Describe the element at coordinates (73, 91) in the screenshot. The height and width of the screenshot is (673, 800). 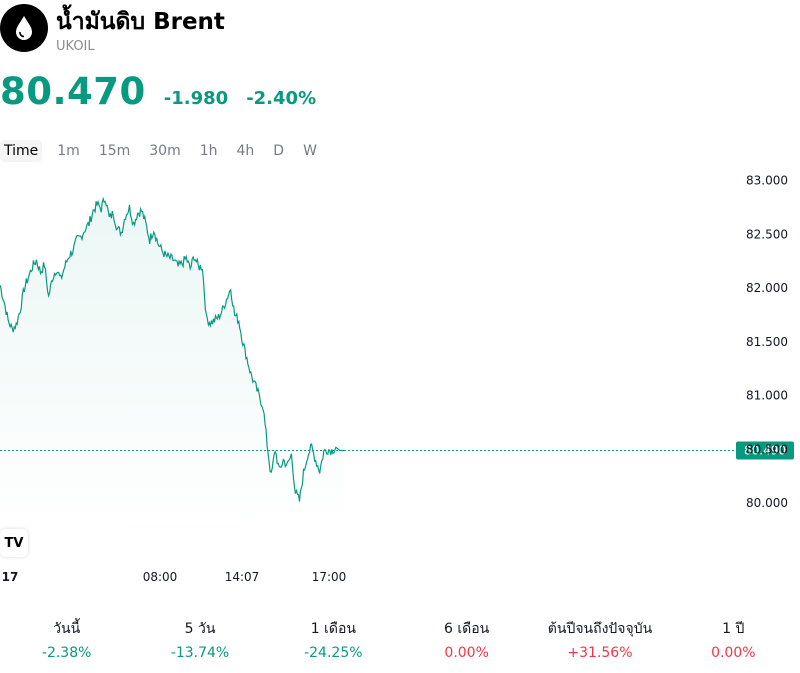
I see `last-price: 80.470` at that location.